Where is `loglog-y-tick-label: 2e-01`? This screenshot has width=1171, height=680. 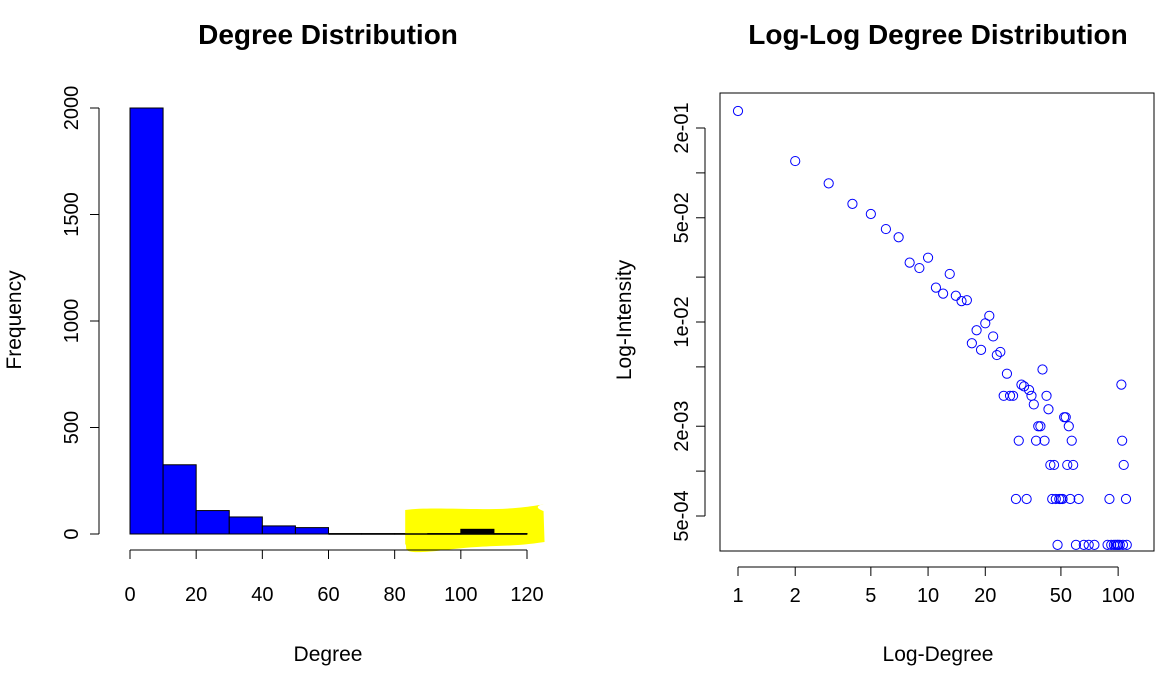 loglog-y-tick-label: 2e-01 is located at coordinates (682, 127).